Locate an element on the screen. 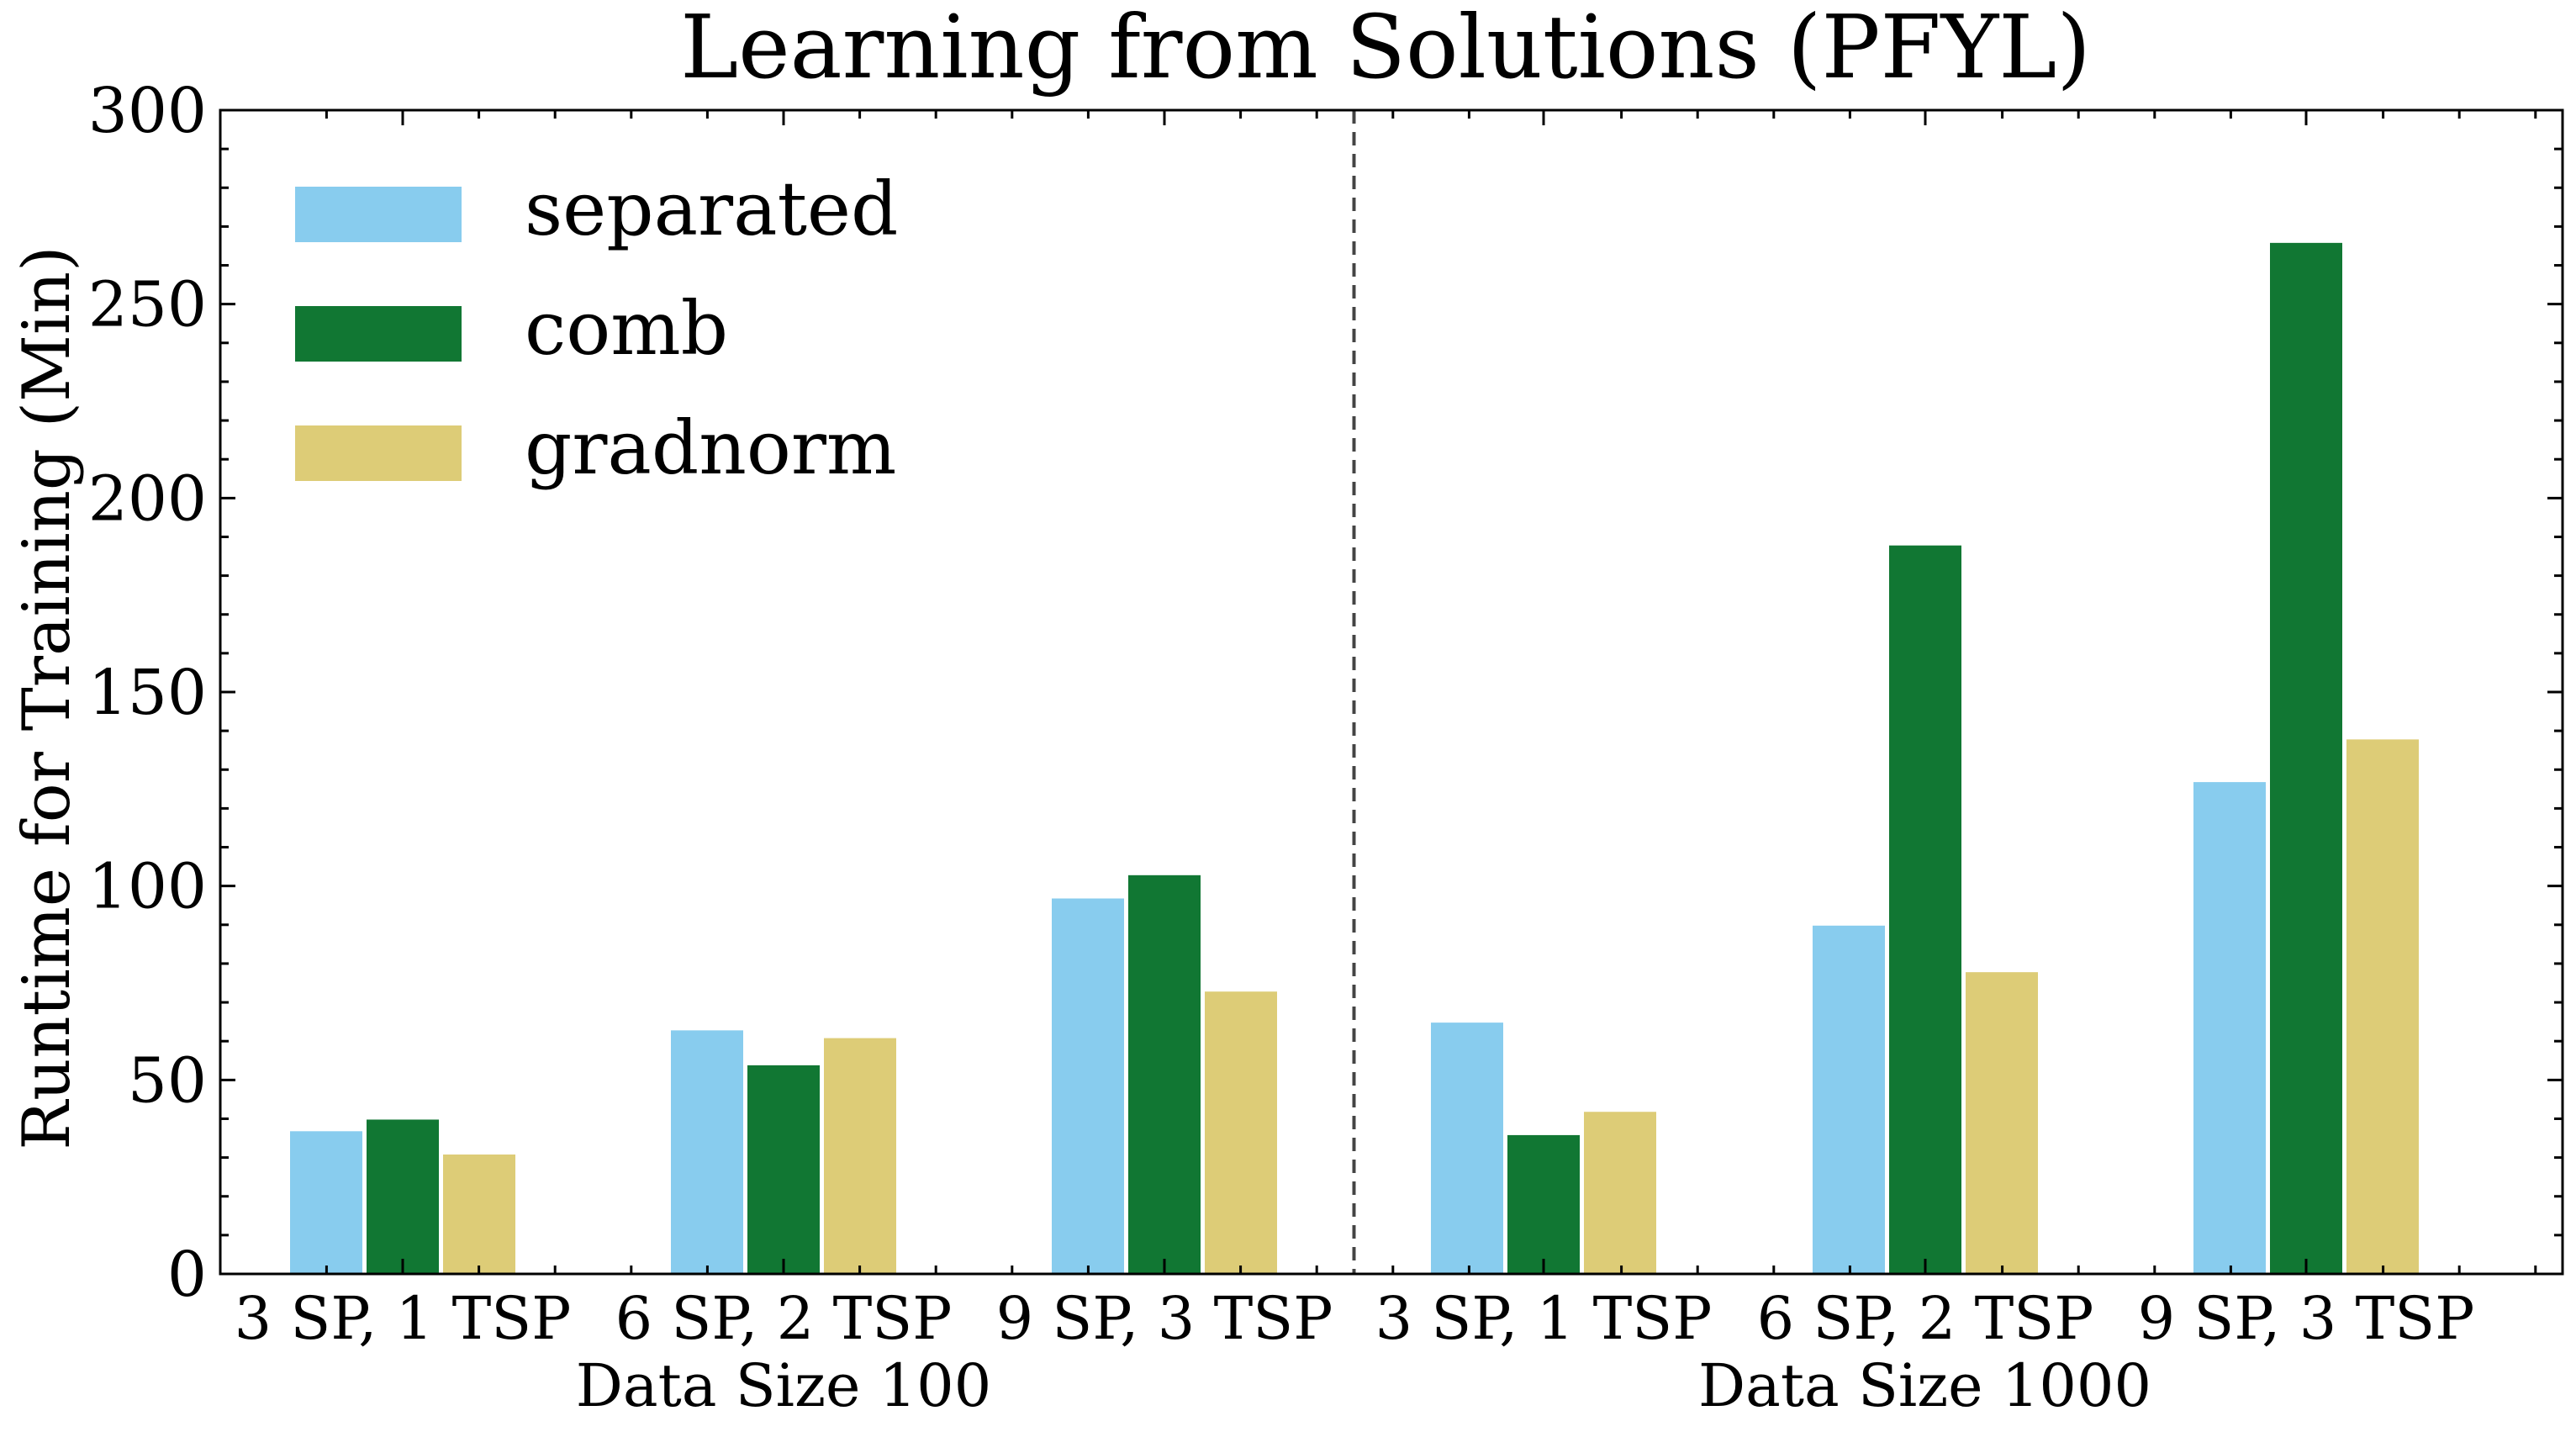 The width and height of the screenshot is (2576, 1432). group-label: Data Size 1000 is located at coordinates (1925, 1385).